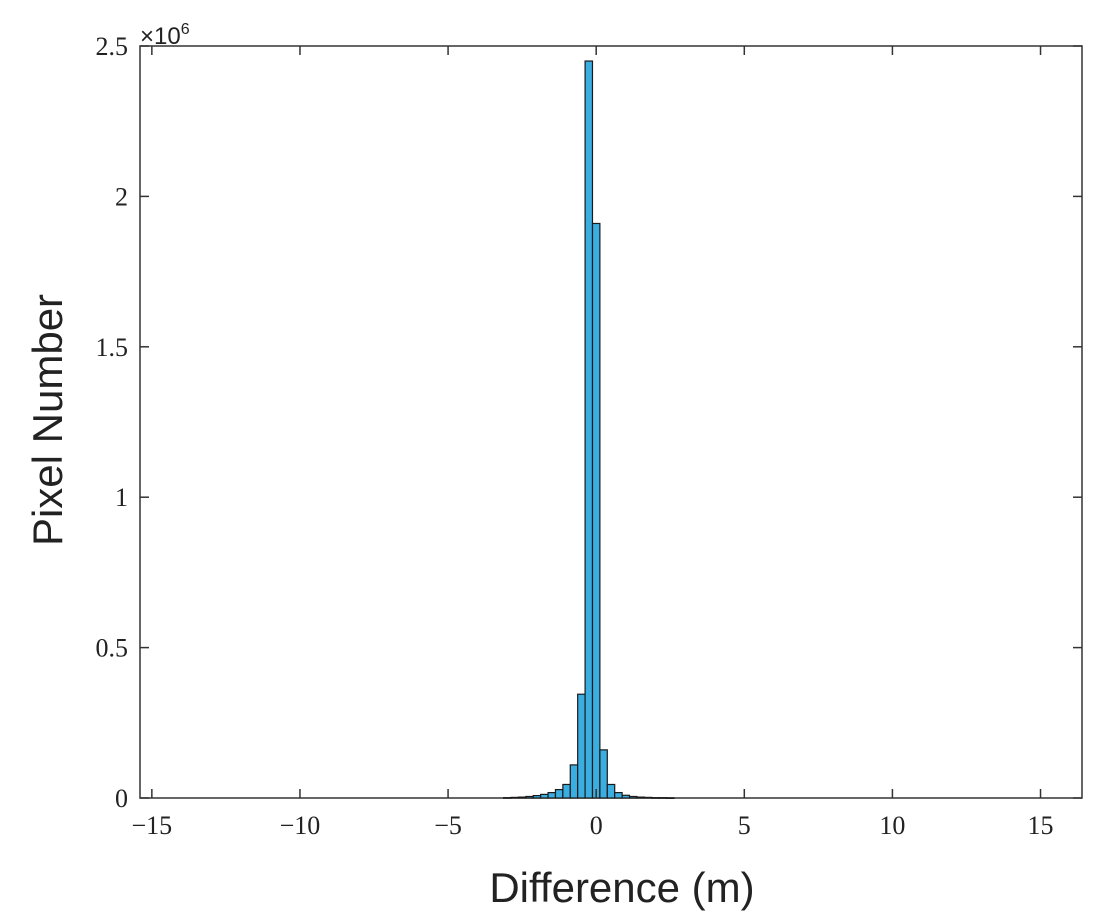 The height and width of the screenshot is (922, 1108). Describe the element at coordinates (596, 825) in the screenshot. I see `x-tick-label: 0` at that location.